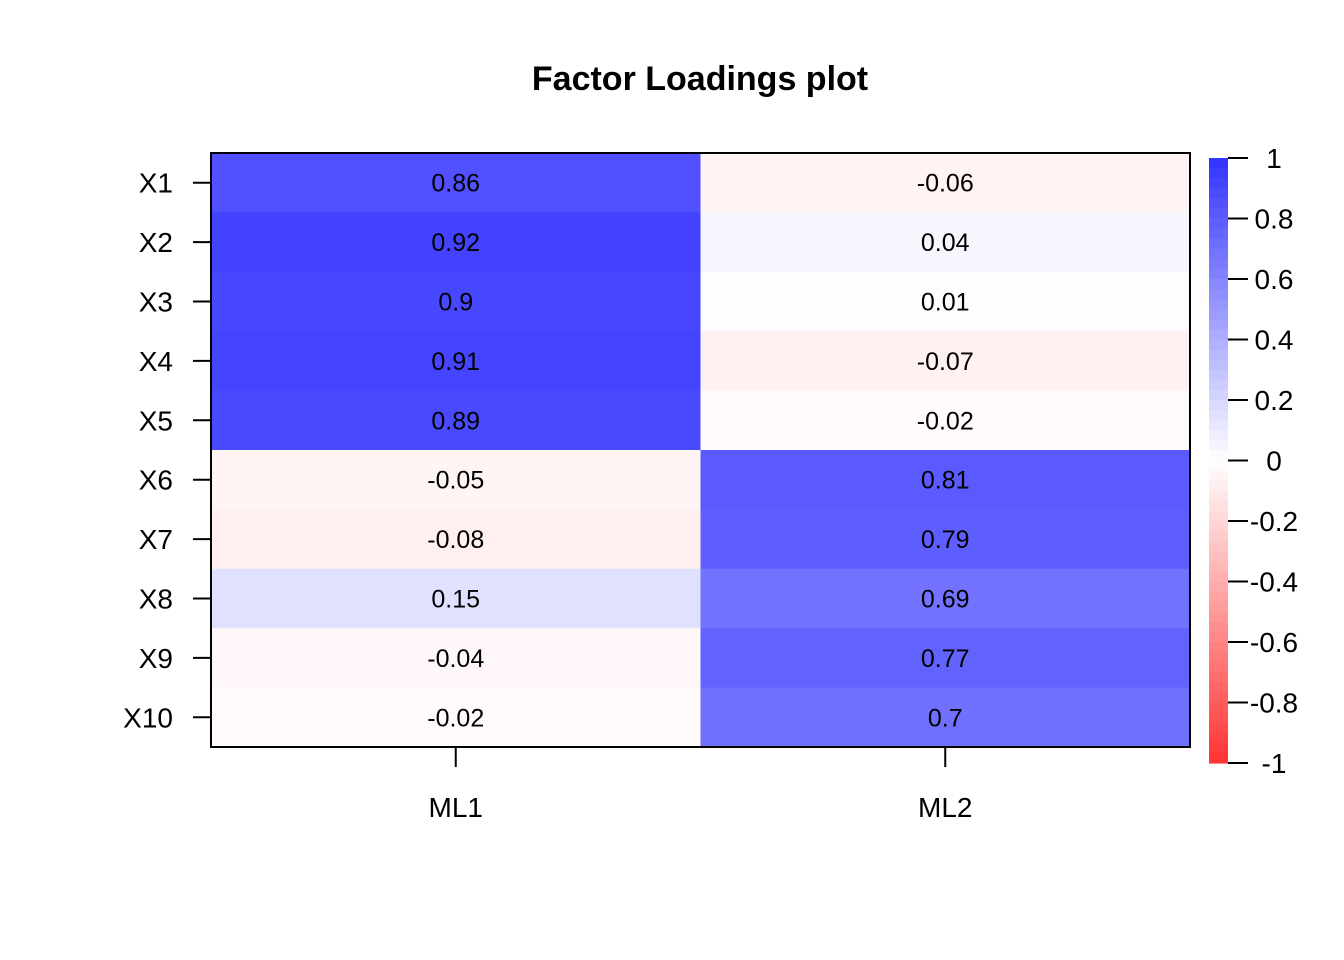  Describe the element at coordinates (945, 183) in the screenshot. I see `heatmap-cell-X1-ML2` at that location.